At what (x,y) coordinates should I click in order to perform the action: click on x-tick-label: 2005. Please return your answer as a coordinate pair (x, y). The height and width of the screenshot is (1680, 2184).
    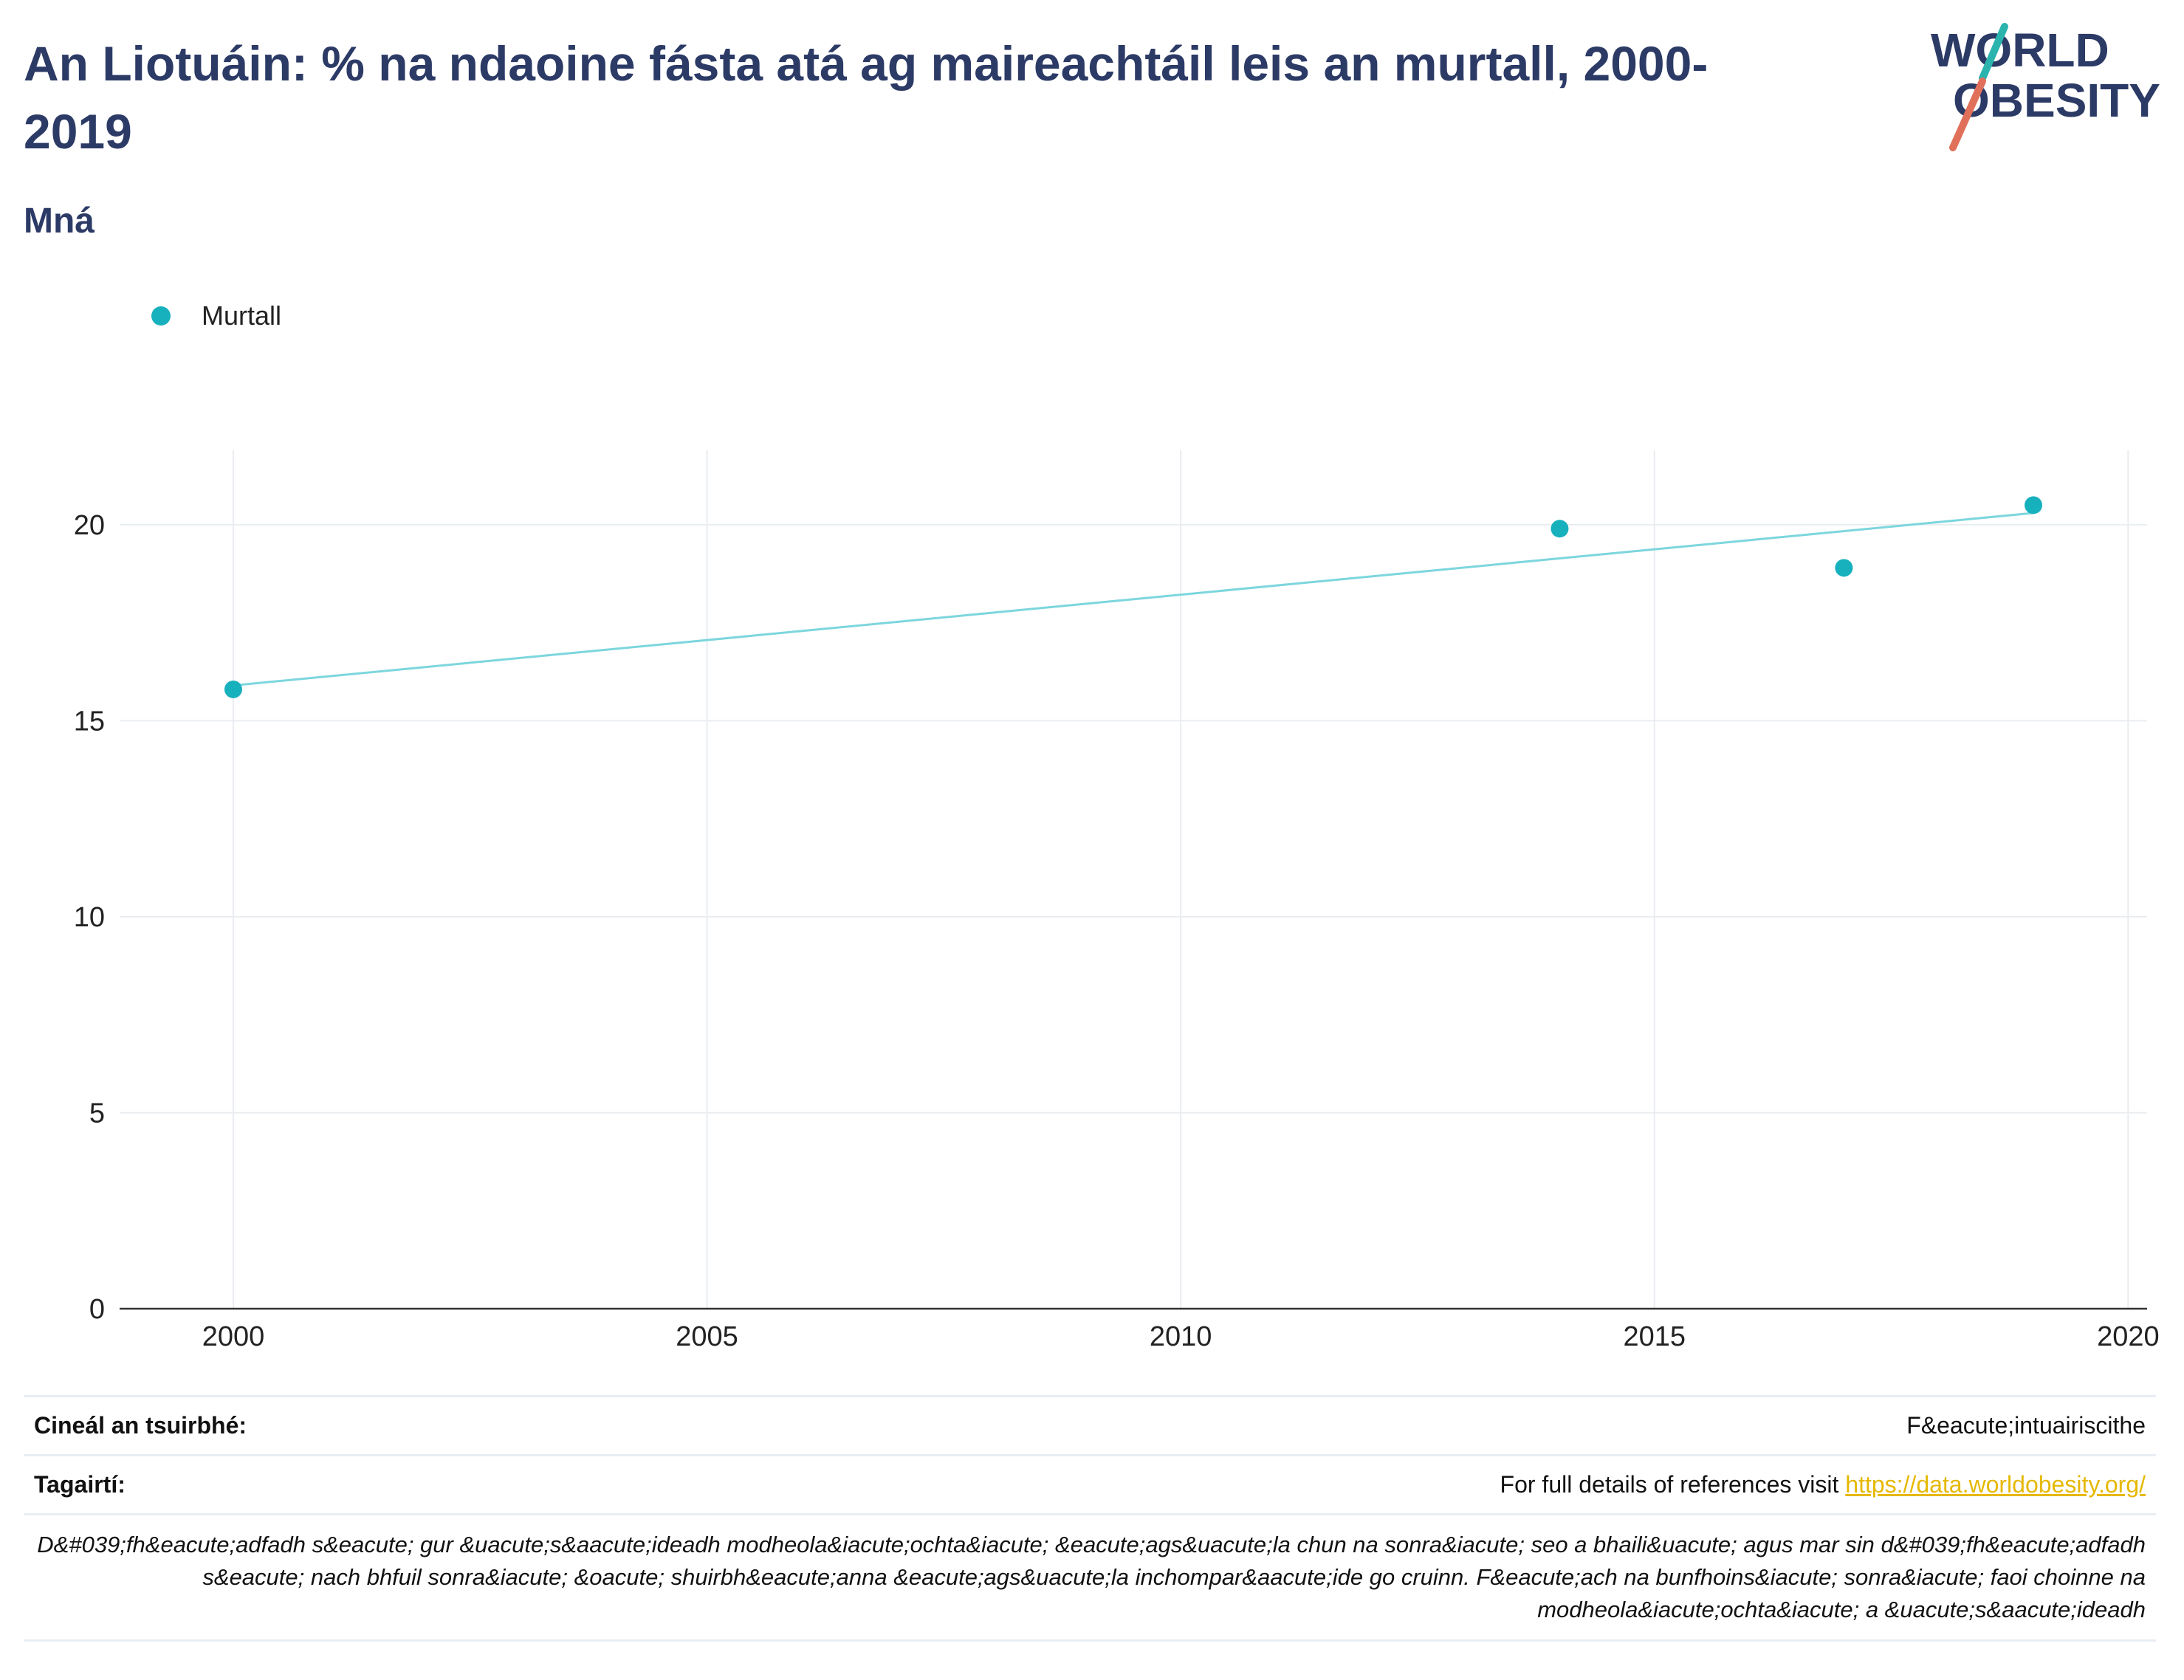
    Looking at the image, I should click on (707, 1336).